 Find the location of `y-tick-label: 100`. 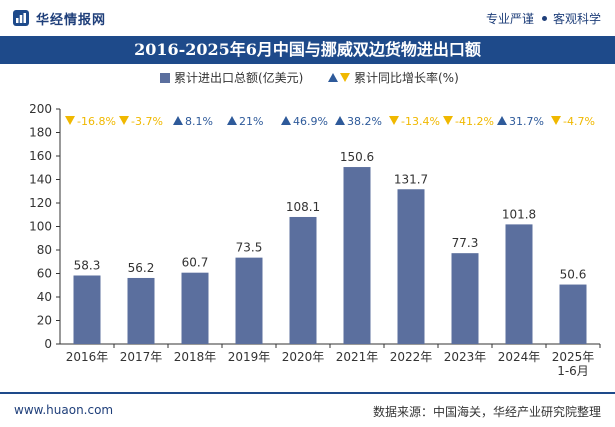

y-tick-label: 100 is located at coordinates (40, 227).